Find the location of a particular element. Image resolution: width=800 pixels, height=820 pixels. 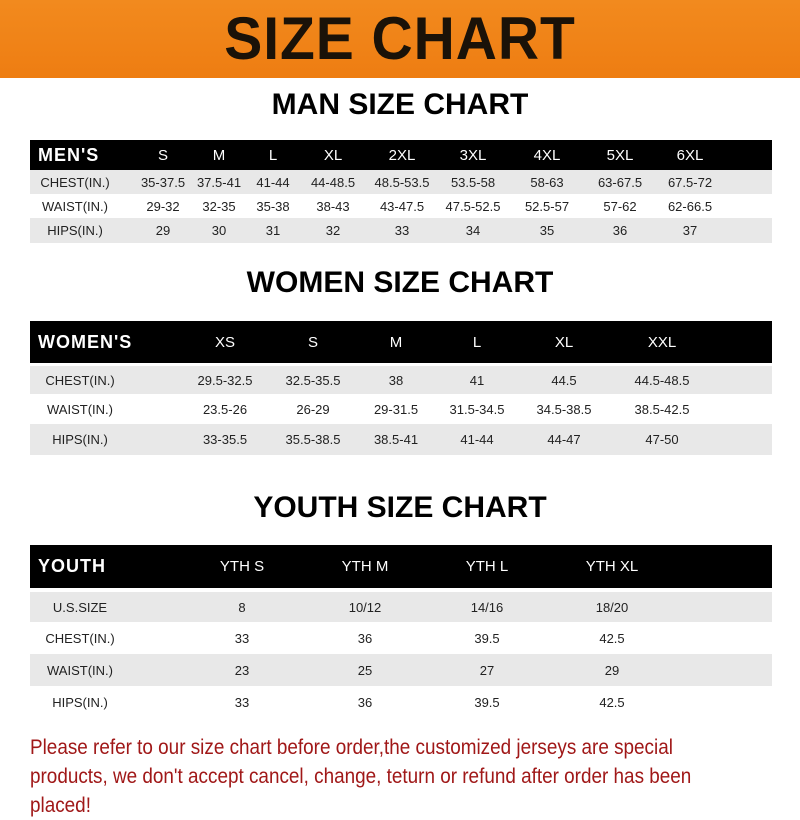

table-cell: 52.5-57 is located at coordinates (547, 206).